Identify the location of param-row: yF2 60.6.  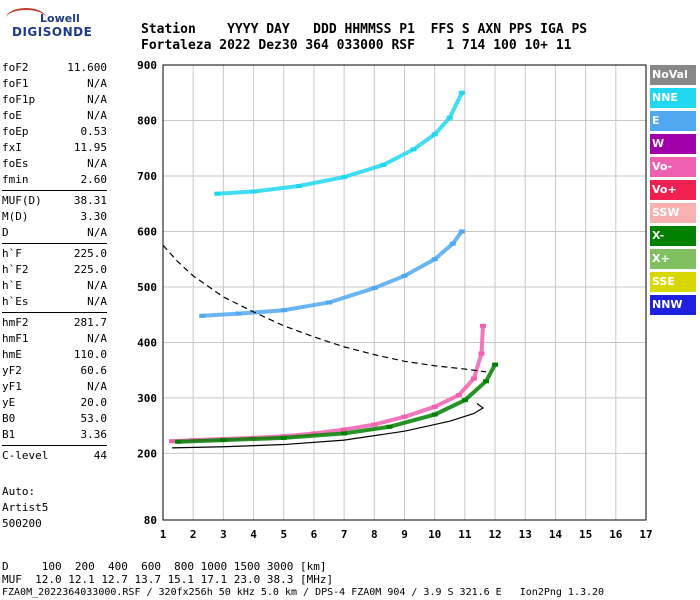
(54, 371).